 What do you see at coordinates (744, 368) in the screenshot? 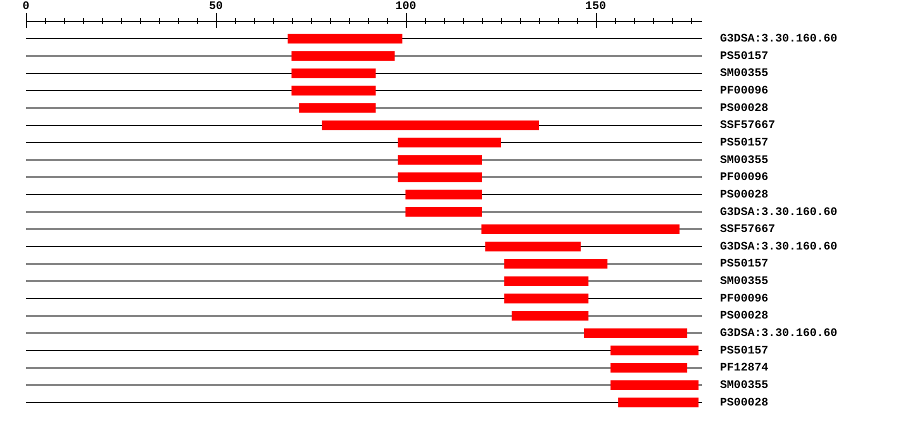
I see `y-tick-label: PF12874` at bounding box center [744, 368].